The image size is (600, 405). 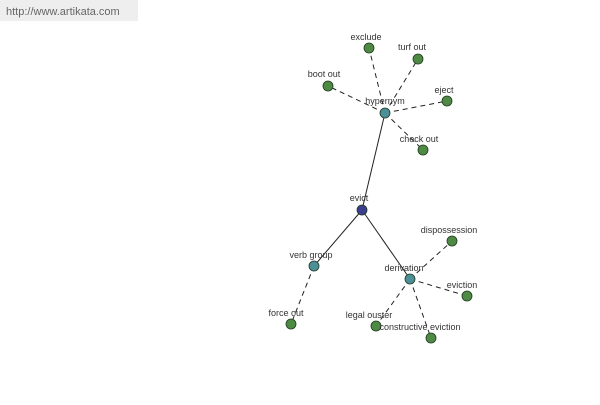 I want to click on node-label: check out, so click(x=419, y=139).